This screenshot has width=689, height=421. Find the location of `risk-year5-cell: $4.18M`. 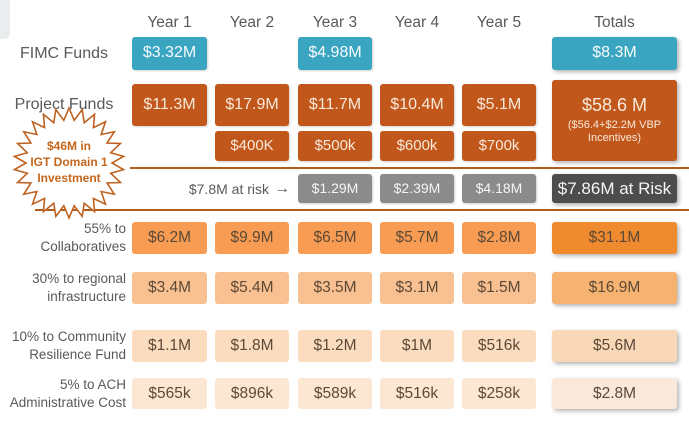

risk-year5-cell: $4.18M is located at coordinates (499, 188).